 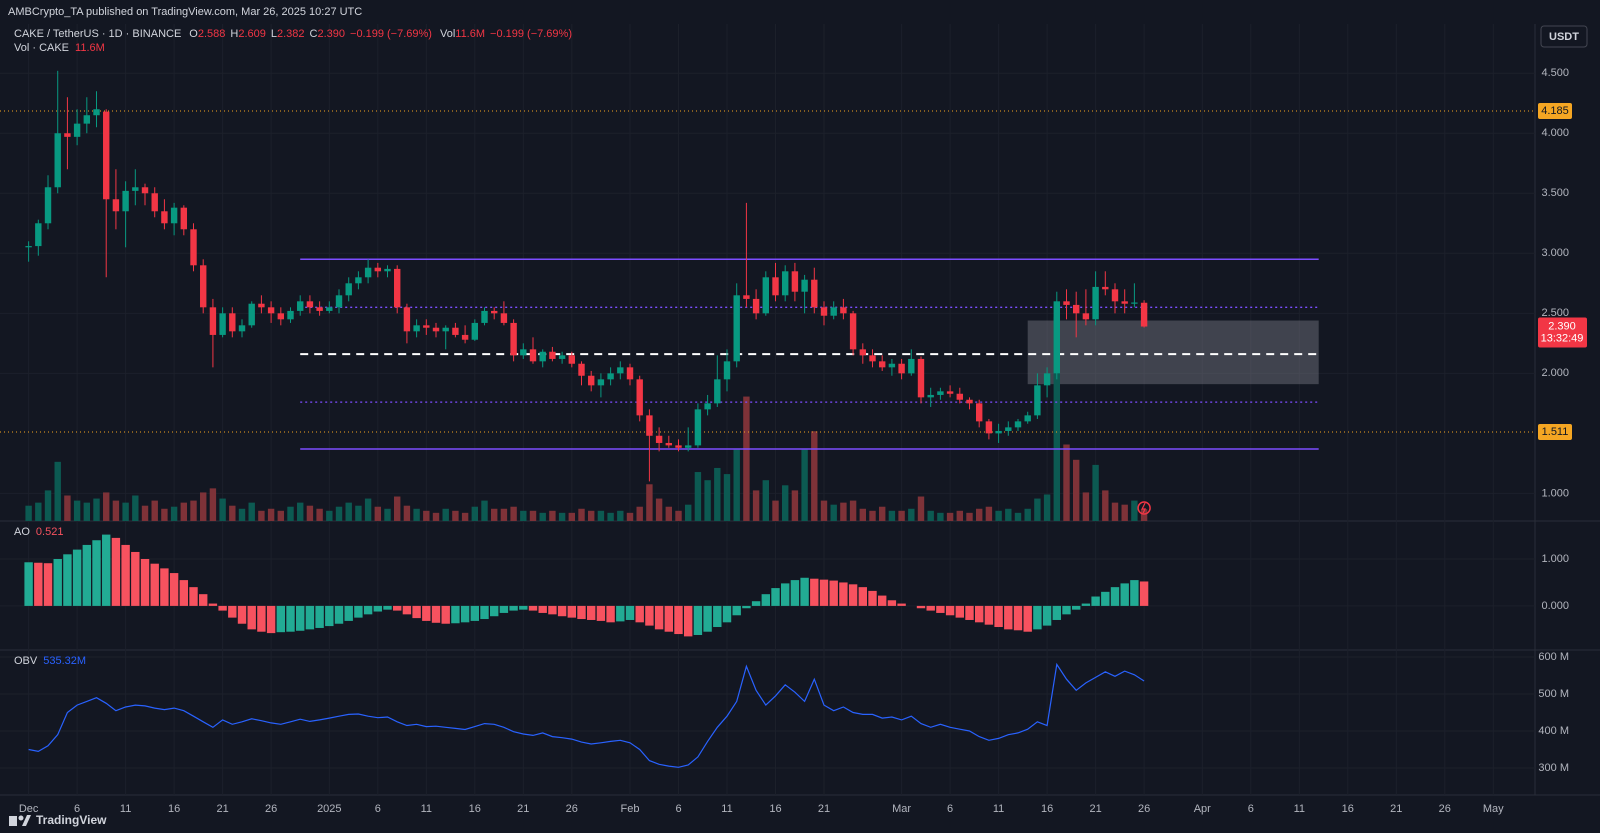 I want to click on ao-value: 0.521, so click(x=50, y=532).